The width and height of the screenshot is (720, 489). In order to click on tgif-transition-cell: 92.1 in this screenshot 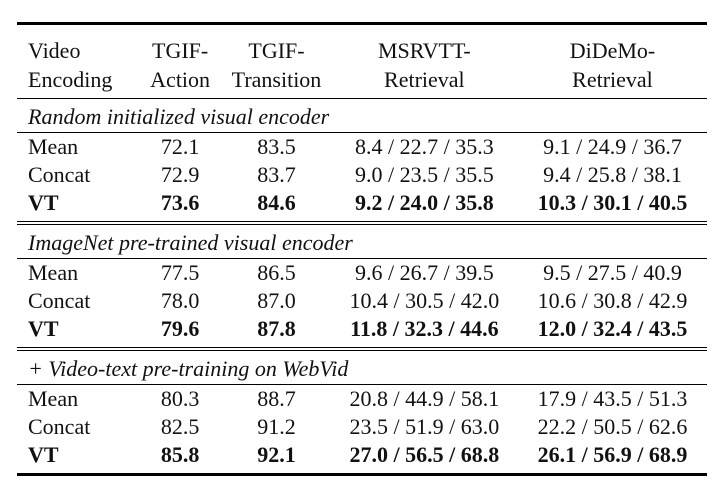, I will do `click(276, 458)`.